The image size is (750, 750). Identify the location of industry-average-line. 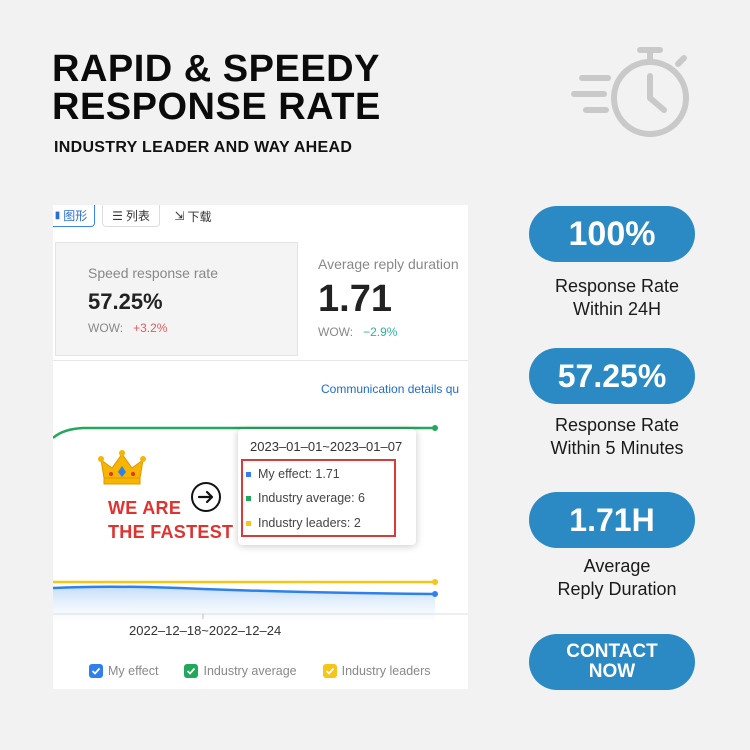
(244, 432).